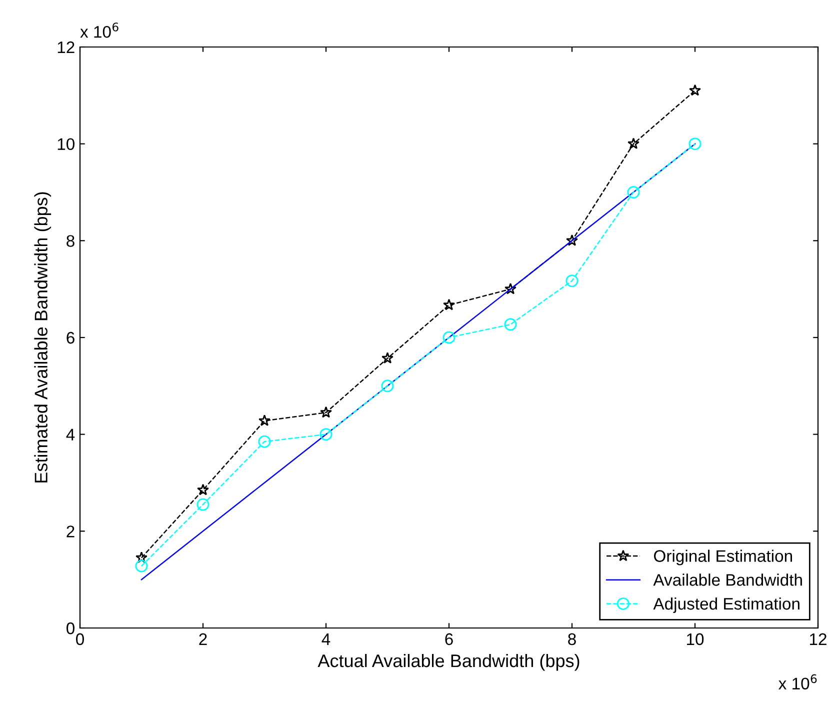  Describe the element at coordinates (203, 639) in the screenshot. I see `x-tick-label: 2` at that location.